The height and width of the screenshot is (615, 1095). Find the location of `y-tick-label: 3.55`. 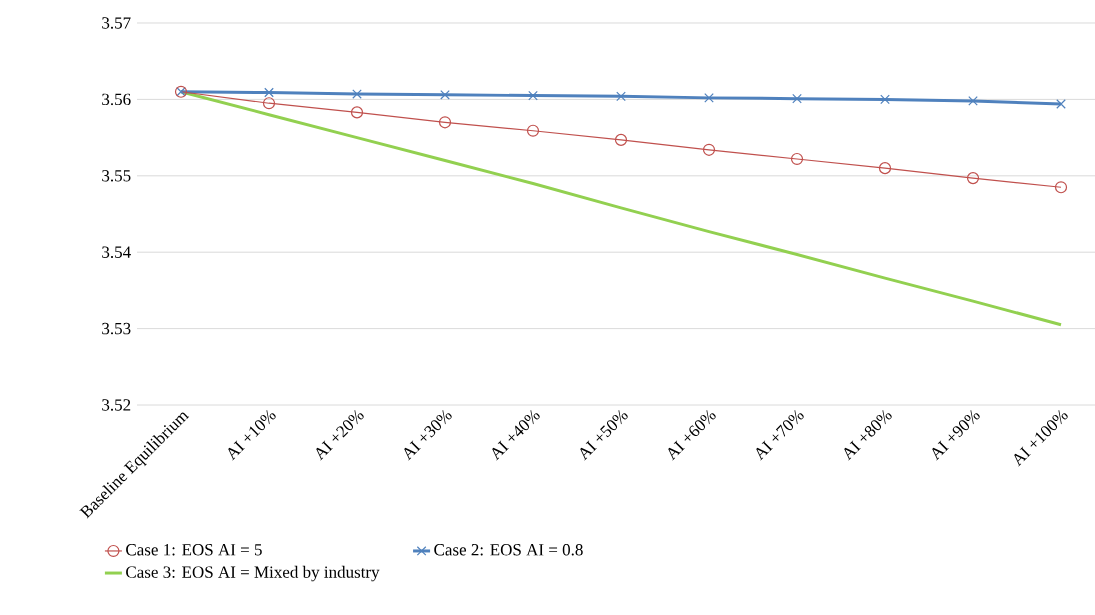

y-tick-label: 3.55 is located at coordinates (116, 176).